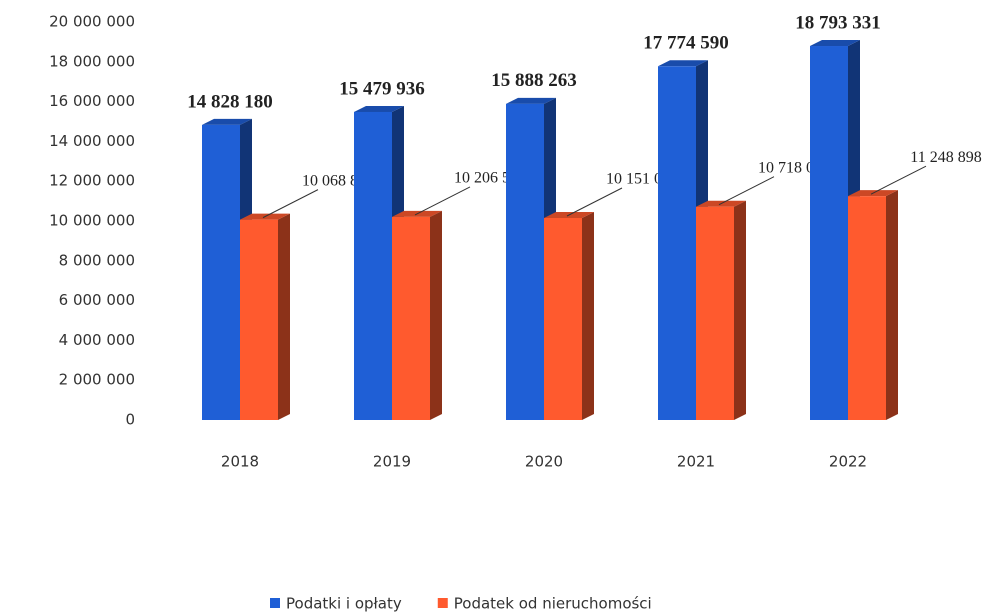 This screenshot has width=1000, height=615. What do you see at coordinates (848, 462) in the screenshot?
I see `x-tick-label: 2022` at bounding box center [848, 462].